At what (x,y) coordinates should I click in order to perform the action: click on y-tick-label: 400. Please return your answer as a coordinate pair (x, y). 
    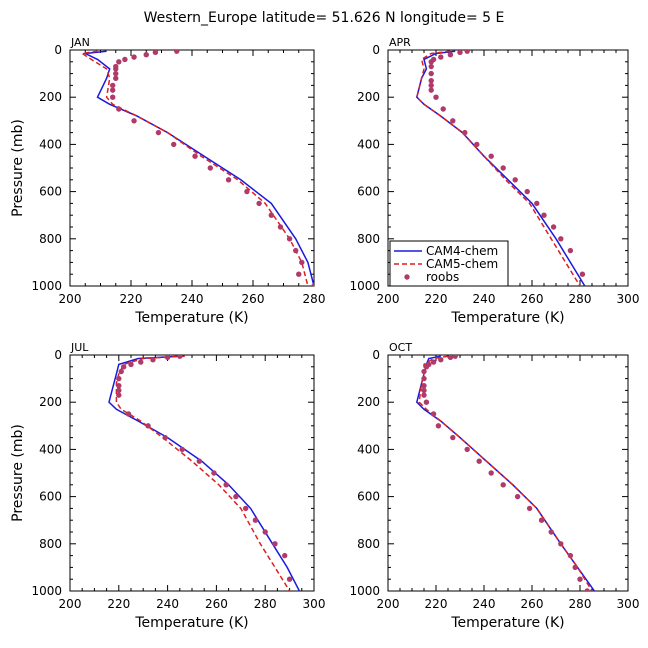
    Looking at the image, I should click on (50, 449).